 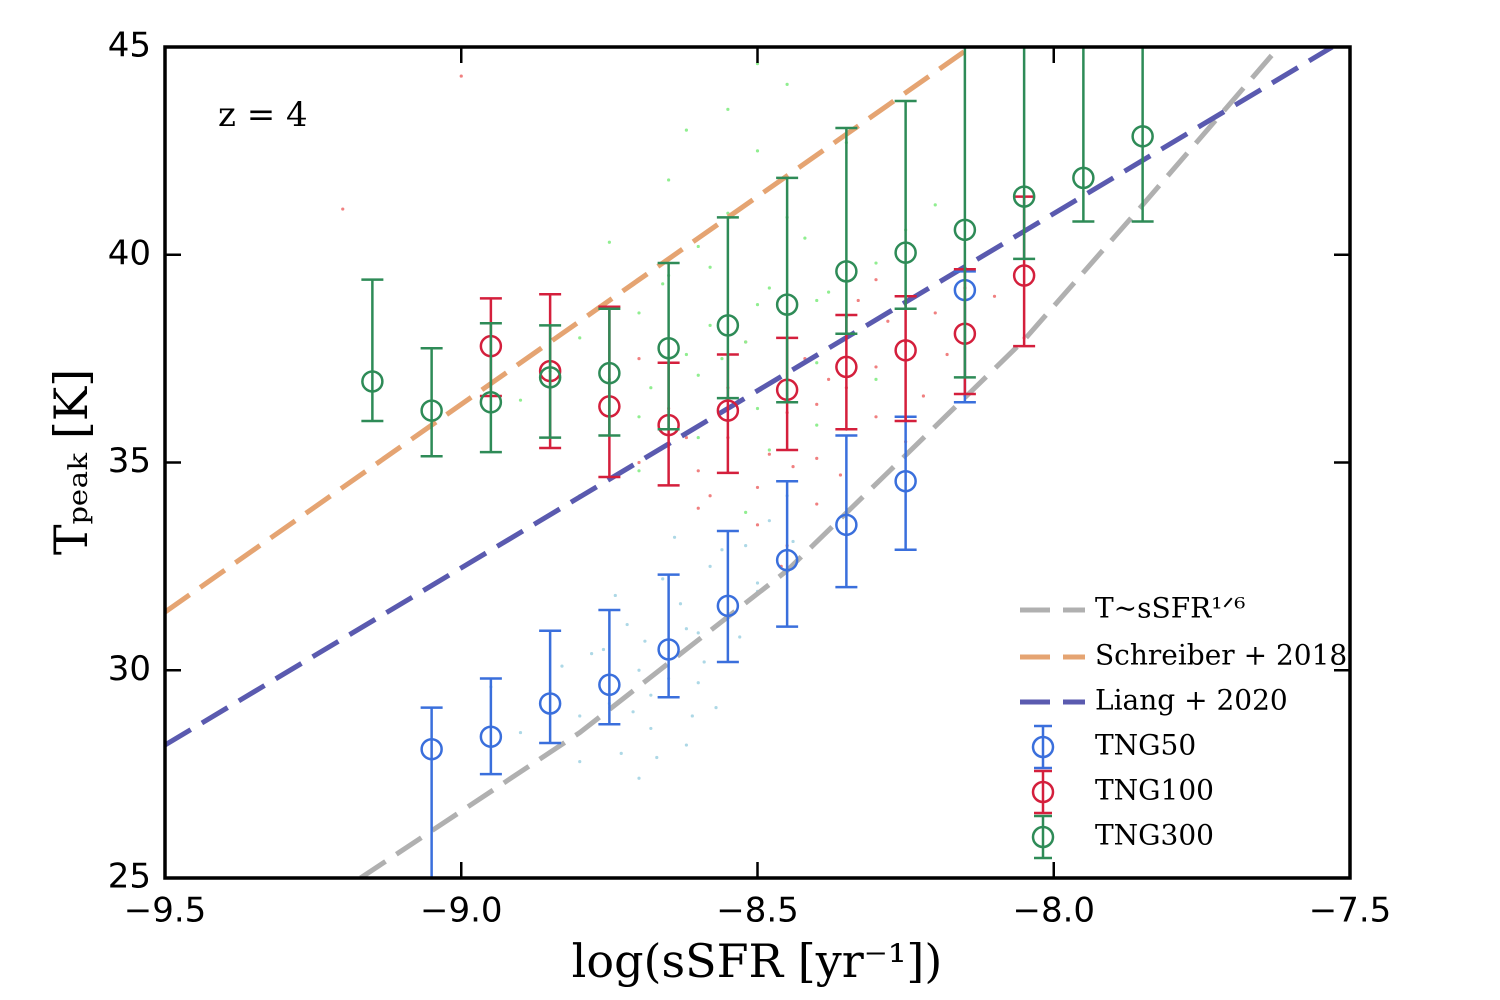 What do you see at coordinates (1145, 745) in the screenshot?
I see `legend-label: TNG50` at bounding box center [1145, 745].